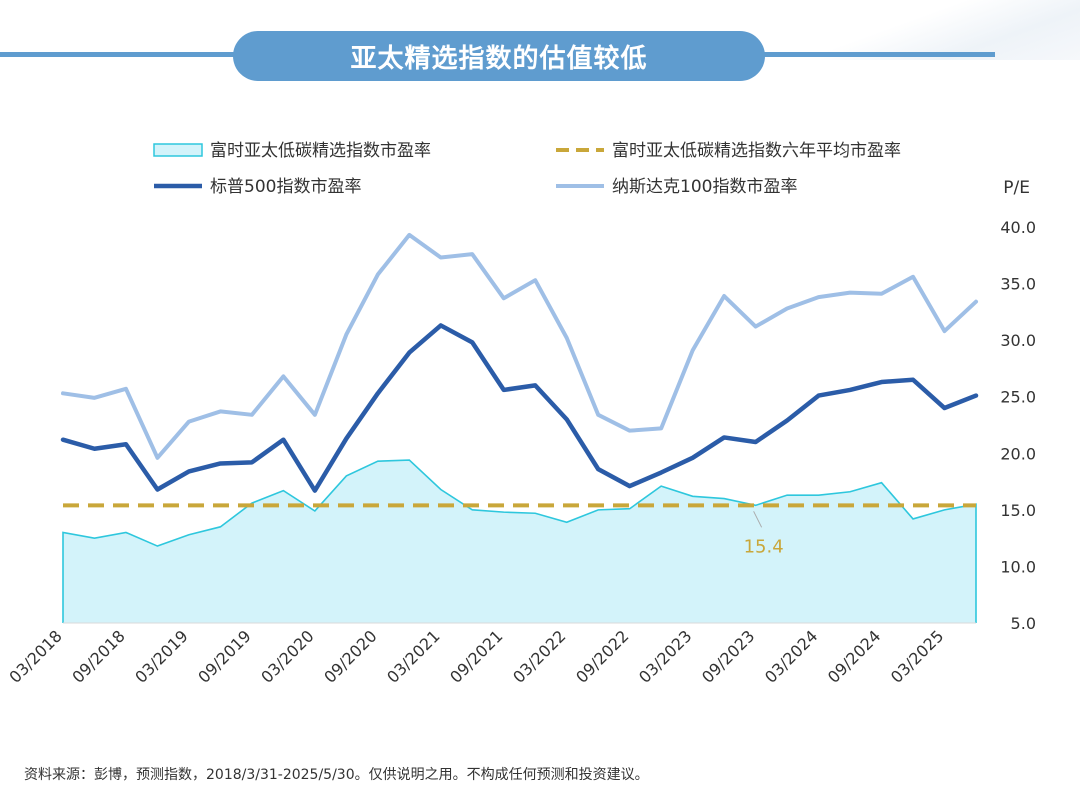 The image size is (1080, 798). What do you see at coordinates (791, 656) in the screenshot?
I see `x-tick-label: 03/2024` at bounding box center [791, 656].